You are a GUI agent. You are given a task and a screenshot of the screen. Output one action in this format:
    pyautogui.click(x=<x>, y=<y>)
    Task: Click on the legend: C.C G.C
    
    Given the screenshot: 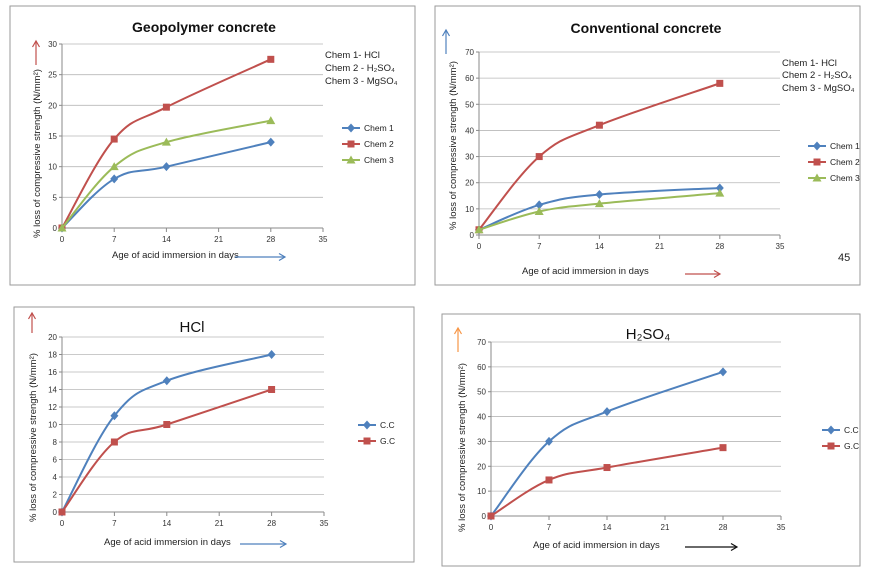 What is the action you would take?
    pyautogui.click(x=376, y=433)
    